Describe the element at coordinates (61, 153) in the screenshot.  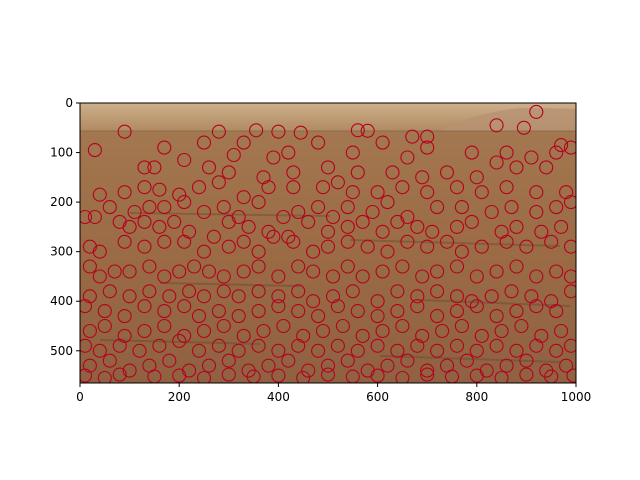
I see `y-tick-label: 100` at that location.